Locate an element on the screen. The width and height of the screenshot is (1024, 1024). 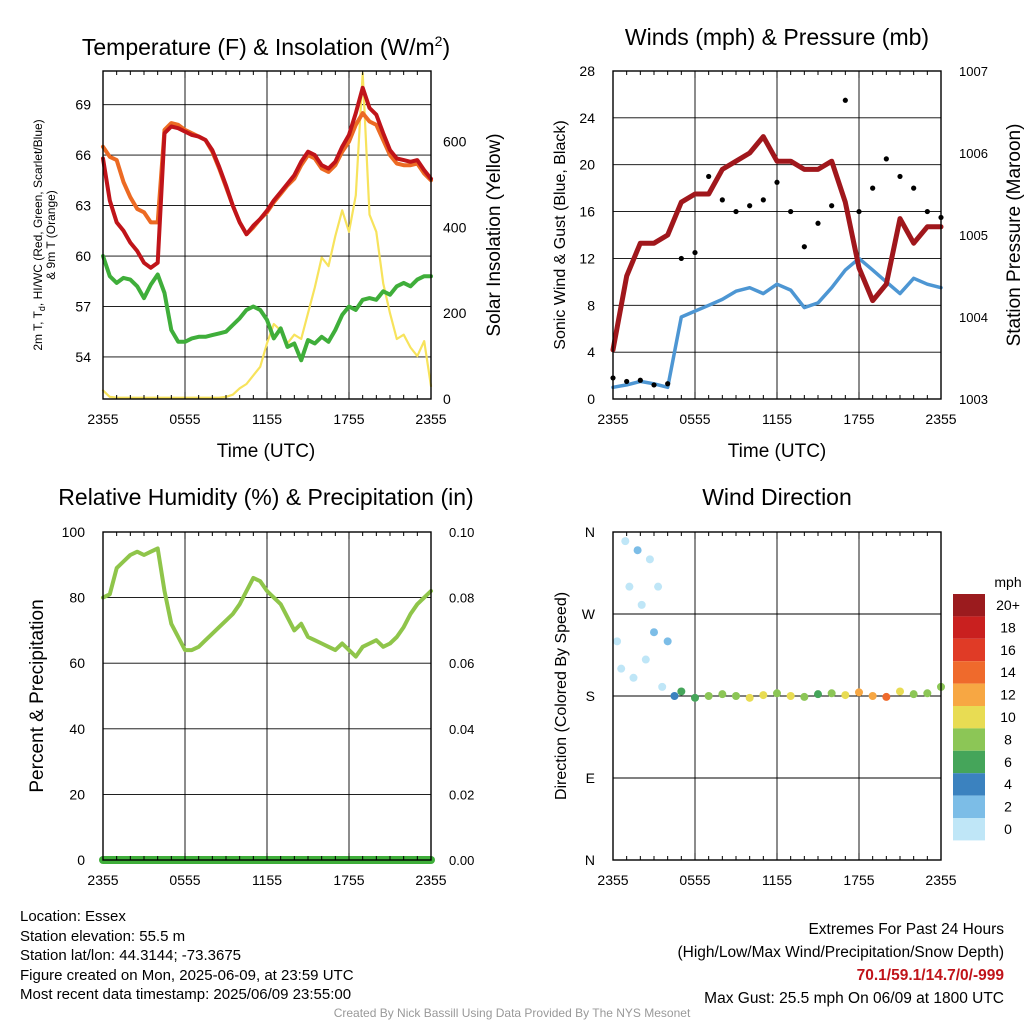
max-gust-text: Max Gust: 25.5 mph On 06/09 at 1800 UTC is located at coordinates (854, 998).